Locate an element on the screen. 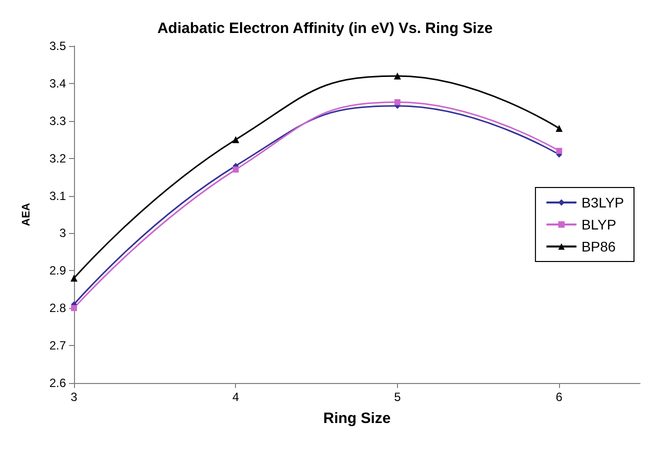 The image size is (650, 449). y-tick-label: 3.1 is located at coordinates (57, 195).